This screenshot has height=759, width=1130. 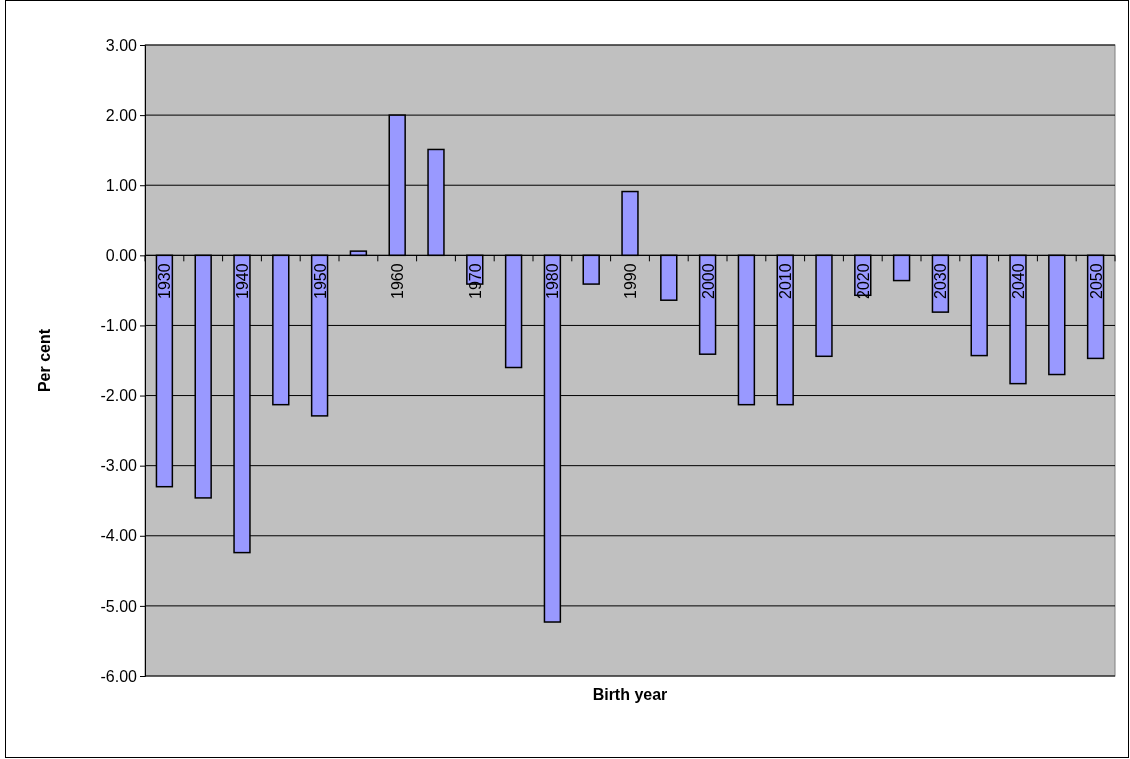 I want to click on x-tick-label: 1980, so click(x=553, y=281).